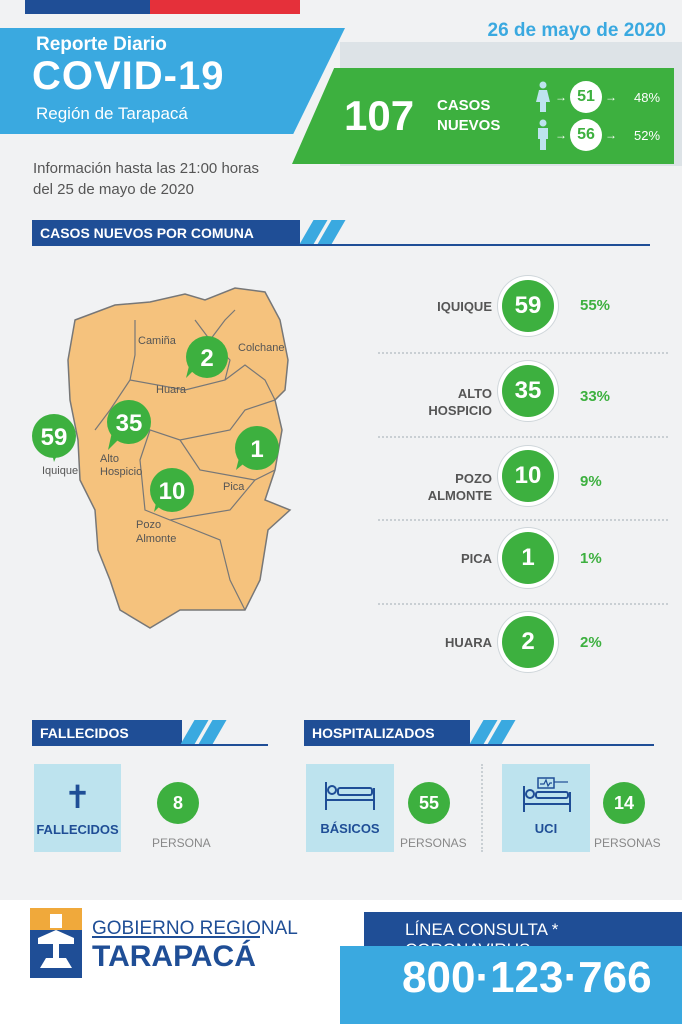 This screenshot has width=682, height=1024. What do you see at coordinates (107, 733) in the screenshot?
I see `section-title: FALLECIDOS` at bounding box center [107, 733].